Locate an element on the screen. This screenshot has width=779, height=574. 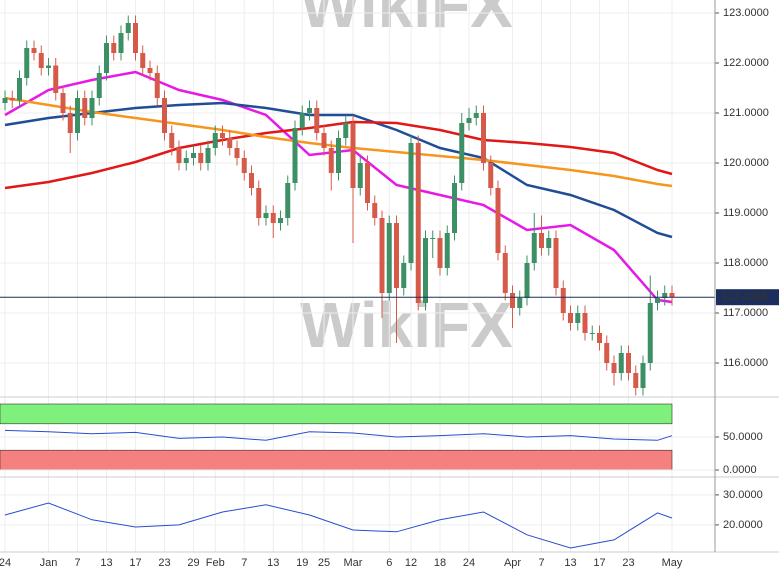
last-price-box is located at coordinates (747, 297).